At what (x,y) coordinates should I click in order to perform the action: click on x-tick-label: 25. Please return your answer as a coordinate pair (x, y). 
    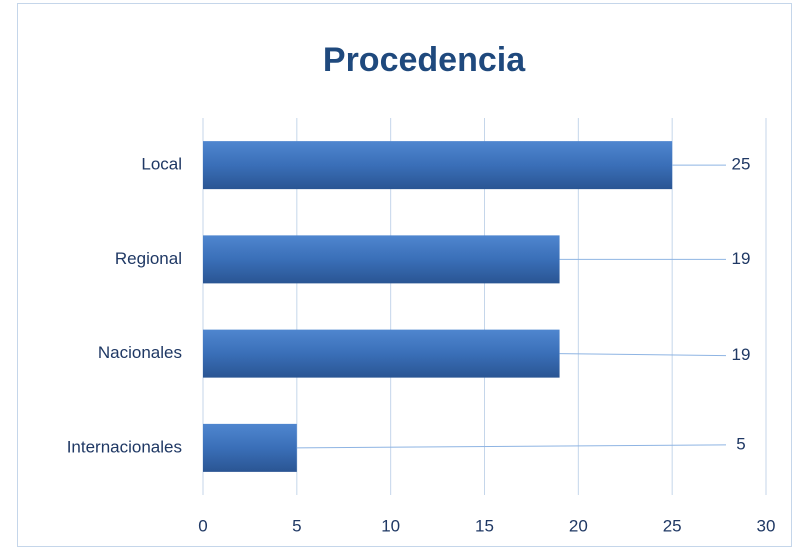
    Looking at the image, I should click on (672, 525).